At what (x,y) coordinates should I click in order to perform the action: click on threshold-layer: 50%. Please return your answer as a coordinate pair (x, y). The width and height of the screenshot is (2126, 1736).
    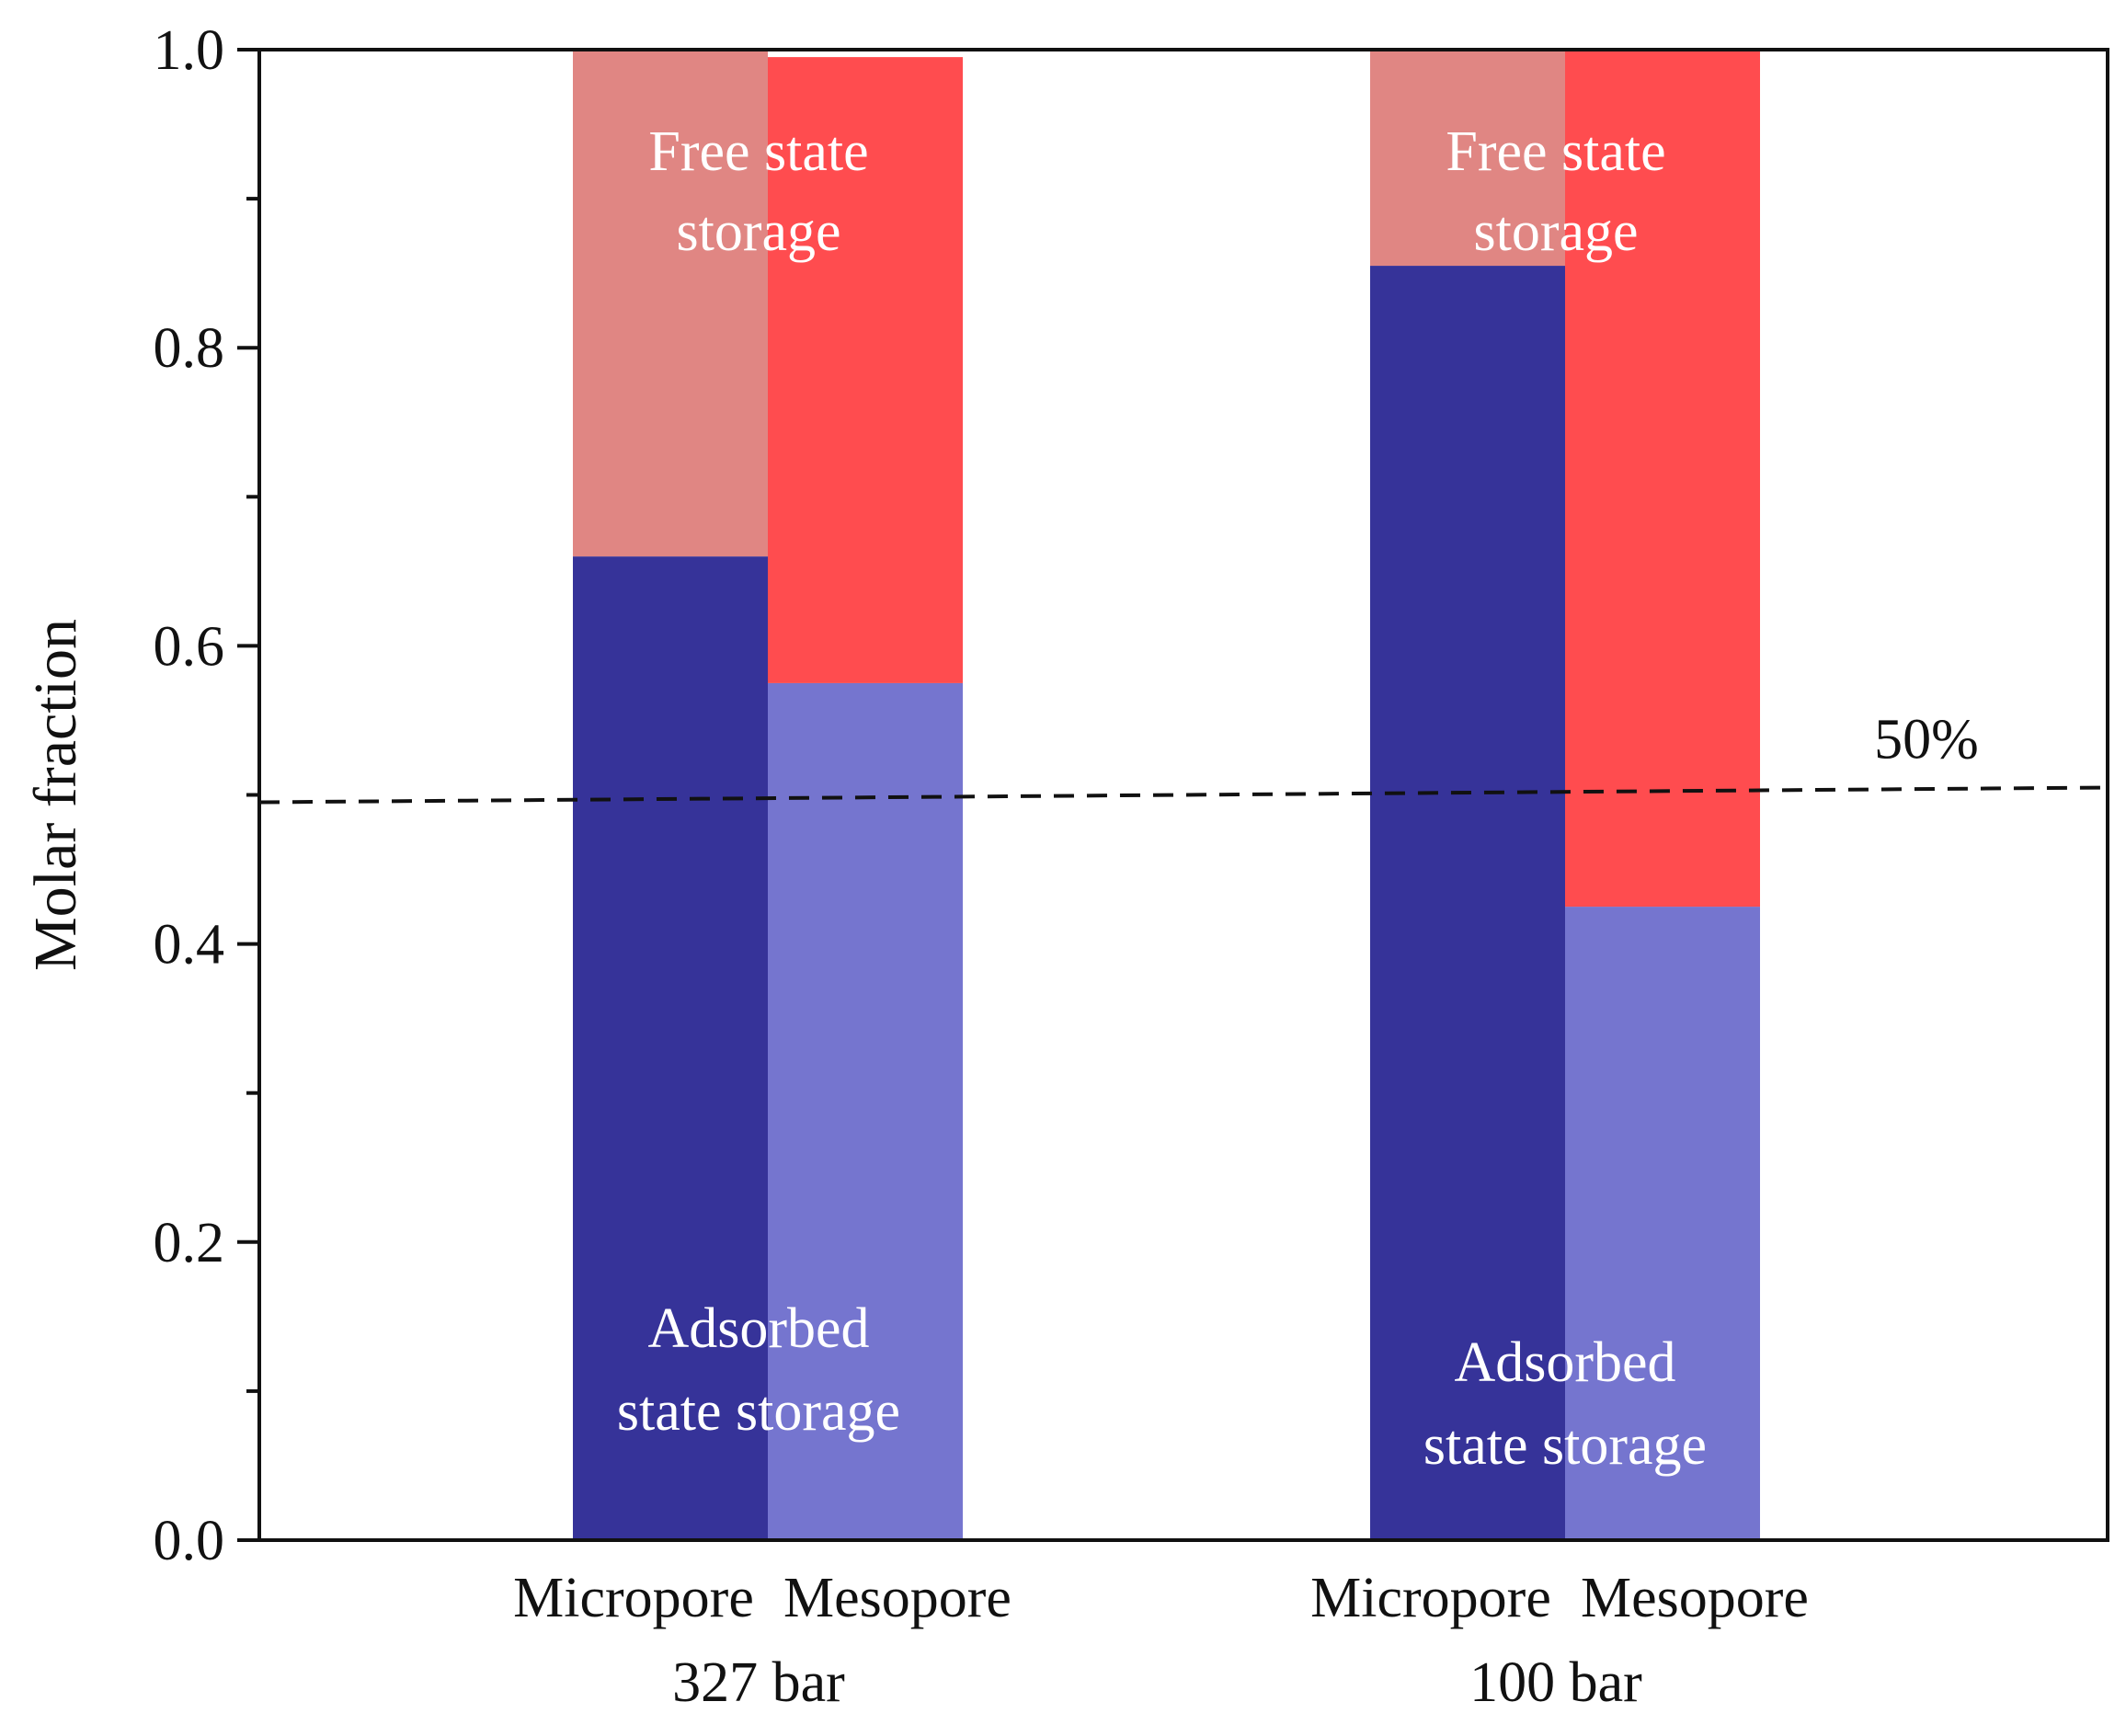
    Looking at the image, I should click on (1183, 757).